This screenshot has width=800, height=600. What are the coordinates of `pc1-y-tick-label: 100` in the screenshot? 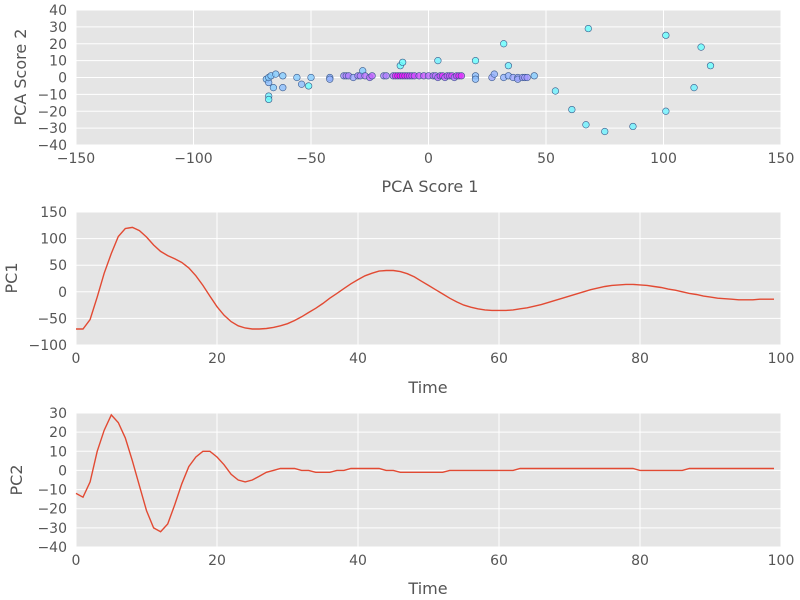 It's located at (53, 240).